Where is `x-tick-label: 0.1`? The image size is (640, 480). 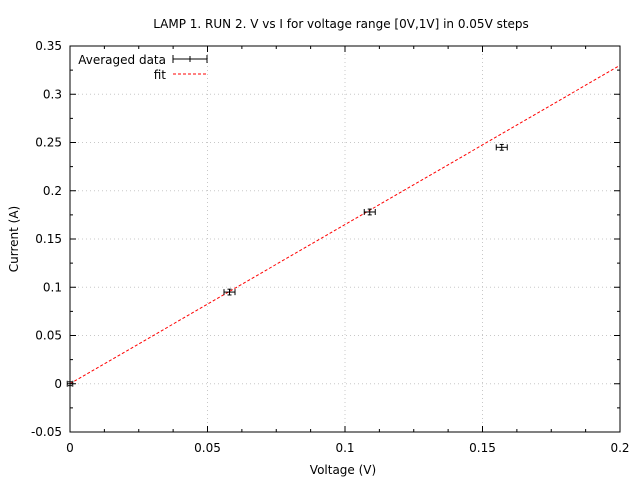 x-tick-label: 0.1 is located at coordinates (344, 448).